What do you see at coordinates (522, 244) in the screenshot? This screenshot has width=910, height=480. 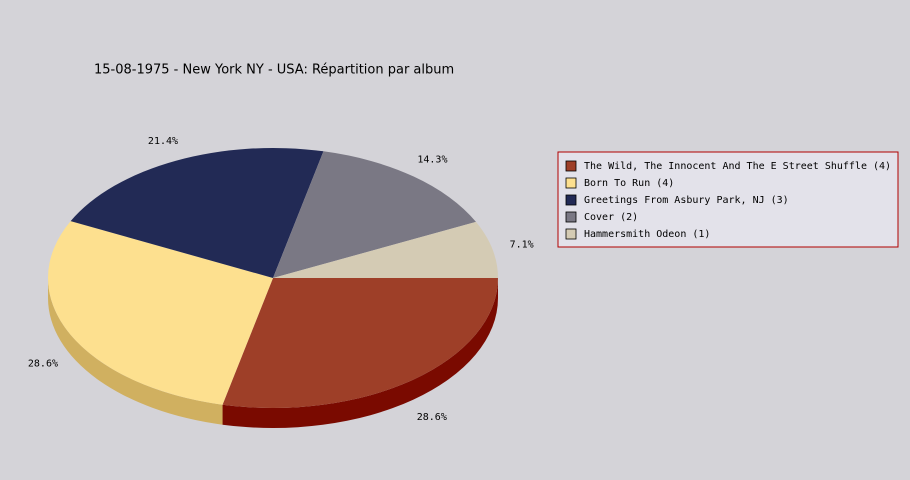 I see `value-label: 7.1%` at bounding box center [522, 244].